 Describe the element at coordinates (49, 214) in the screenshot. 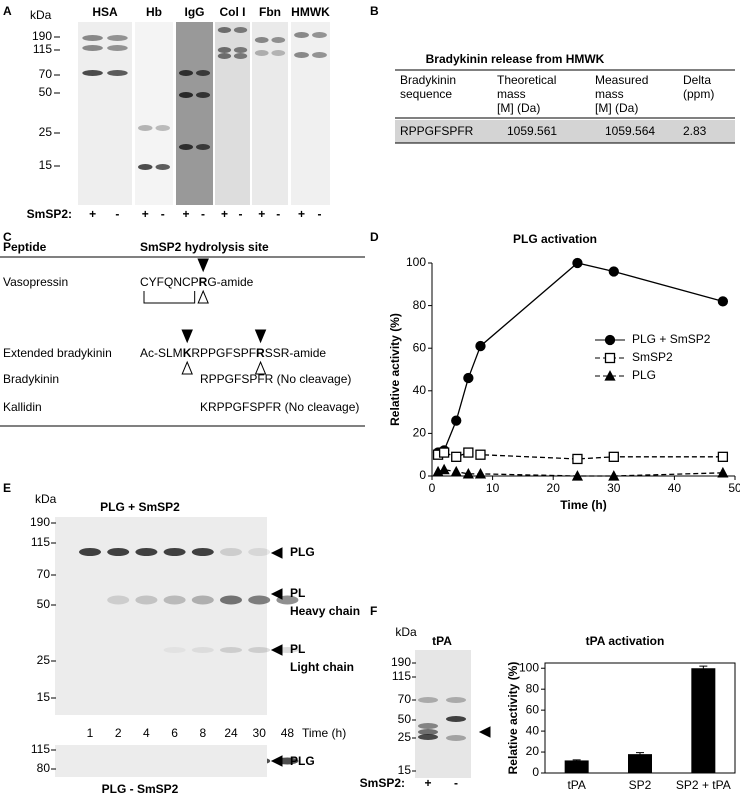

I see `row-label: SmSP2:` at that location.